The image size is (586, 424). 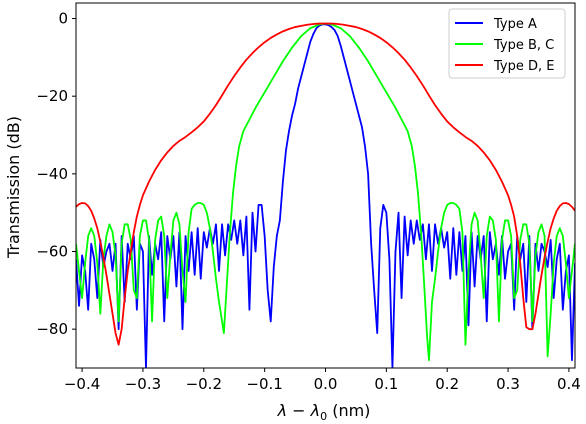 I want to click on y-axis: 0 −20 −40 −60 −80, so click(x=56, y=174).